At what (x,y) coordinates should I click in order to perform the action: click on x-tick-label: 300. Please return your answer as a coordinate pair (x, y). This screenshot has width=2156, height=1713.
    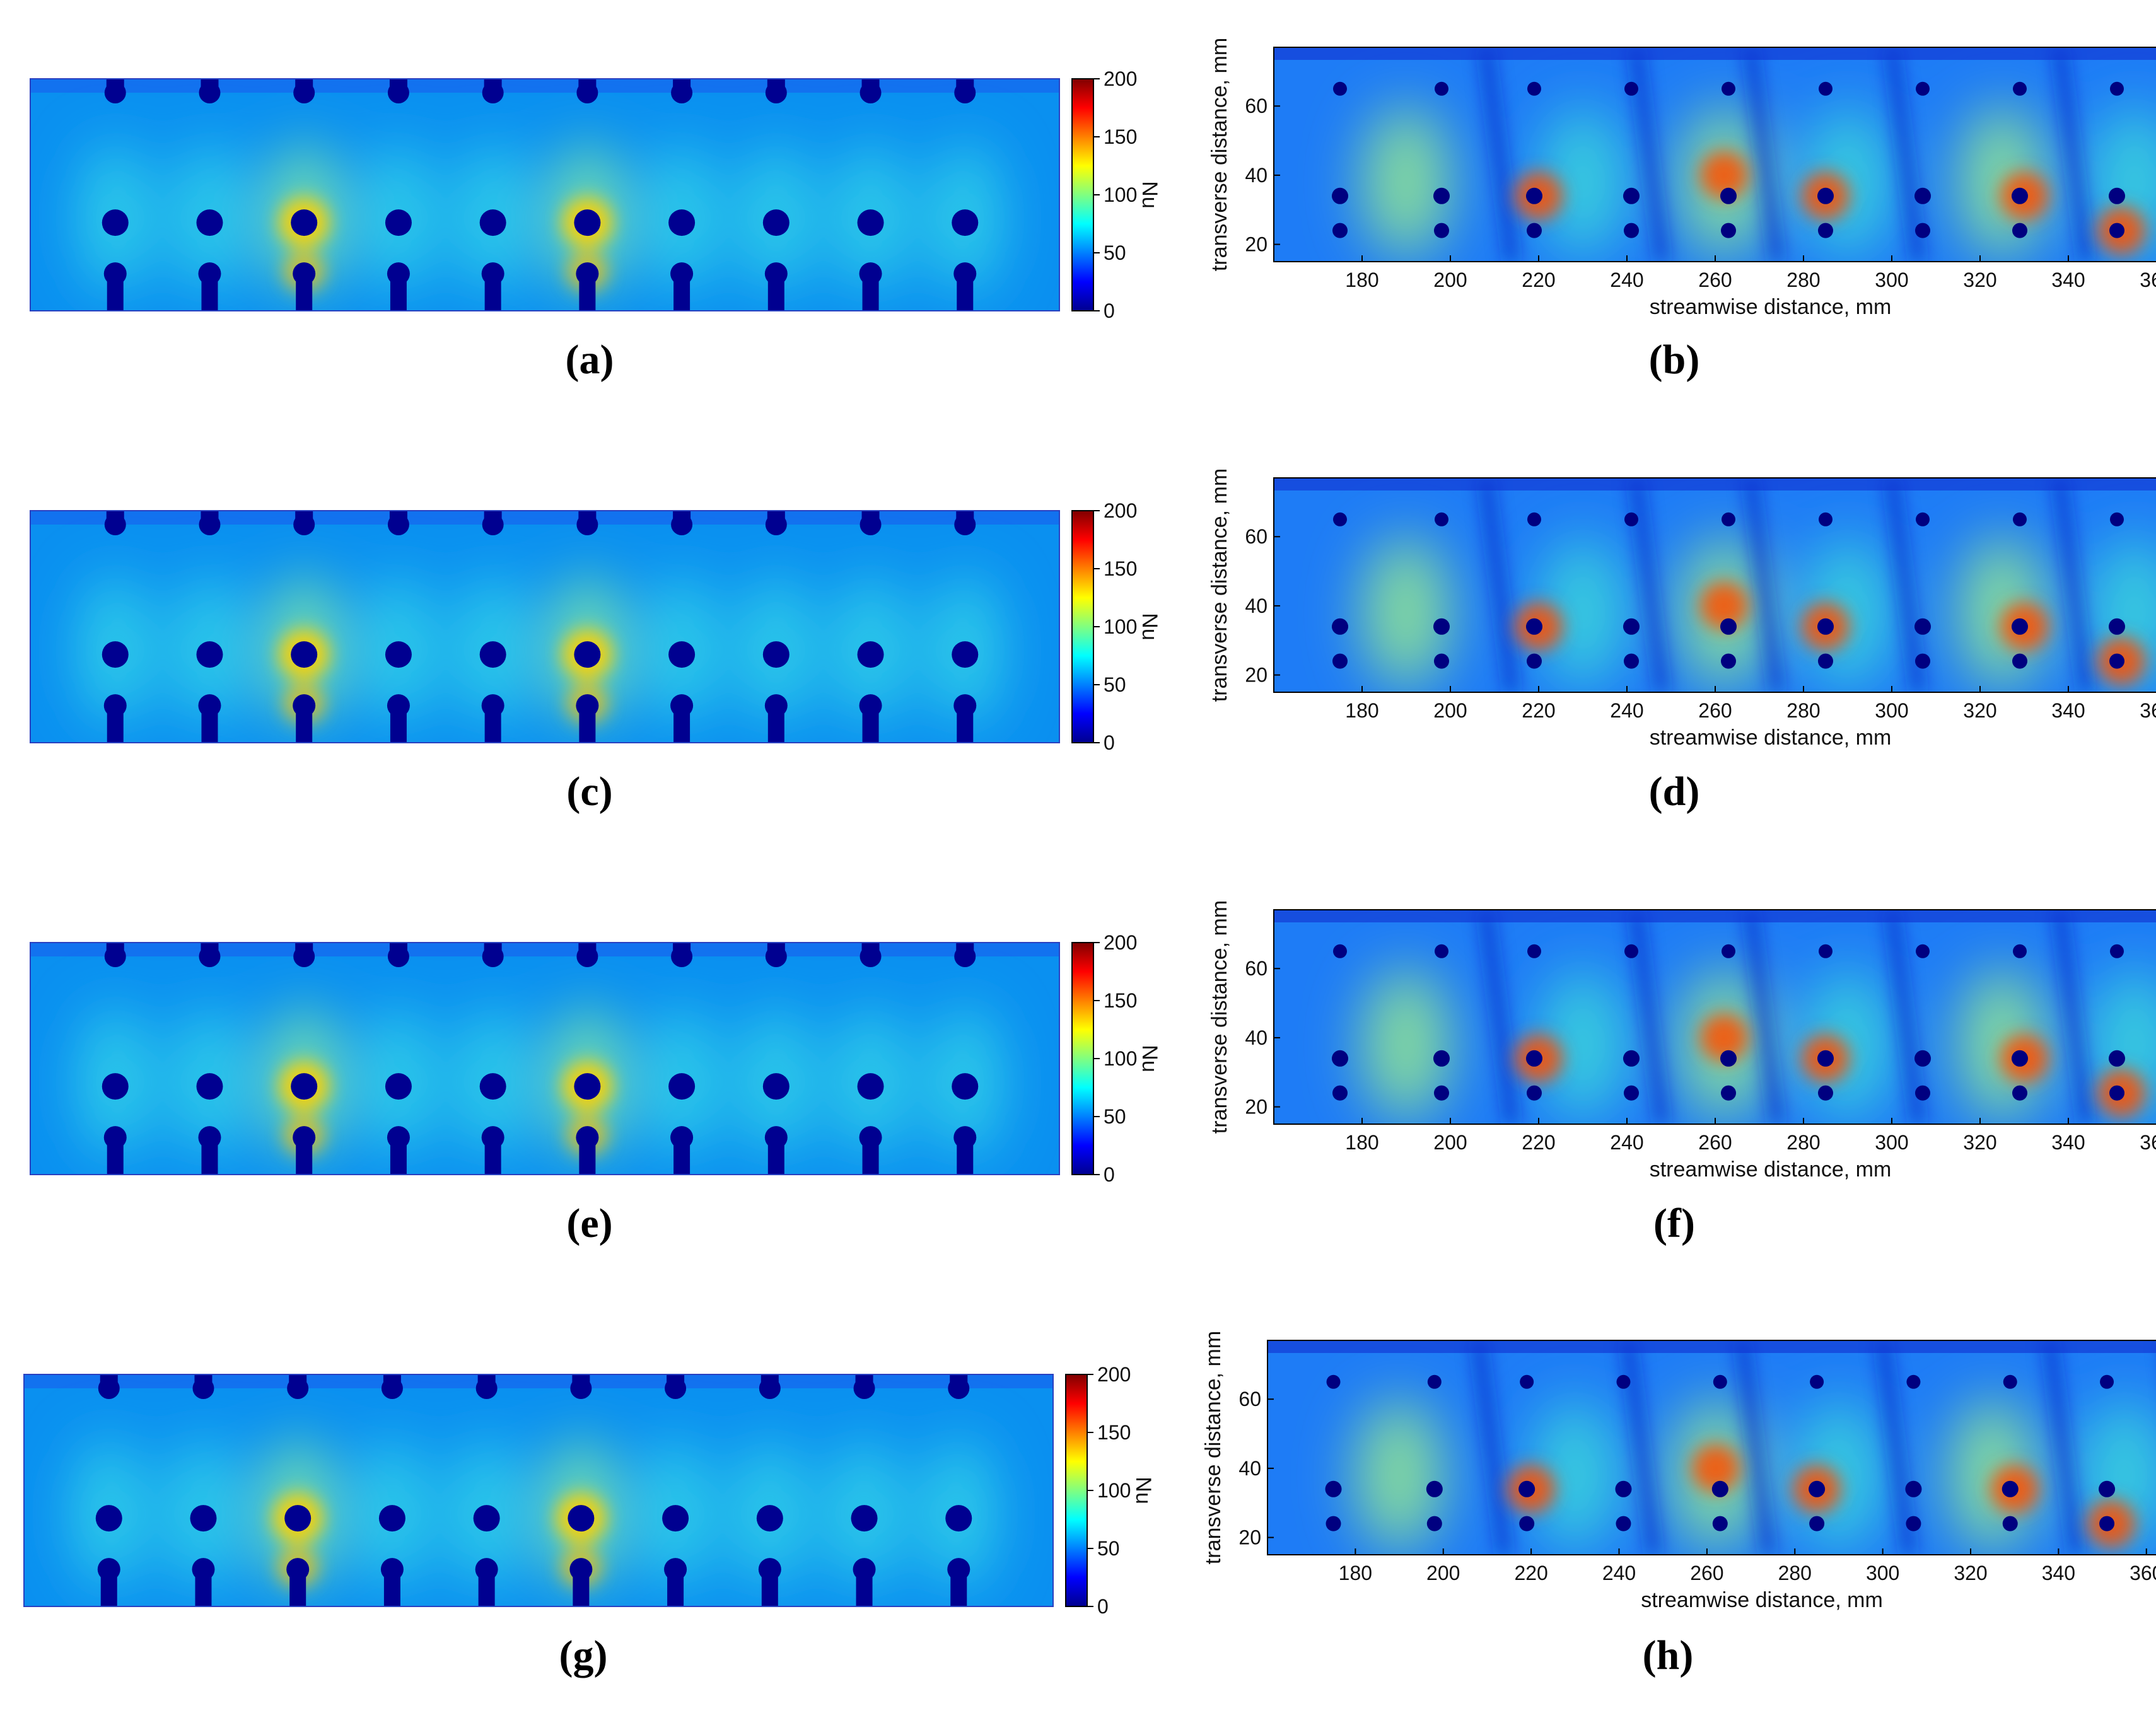
    Looking at the image, I should click on (1891, 710).